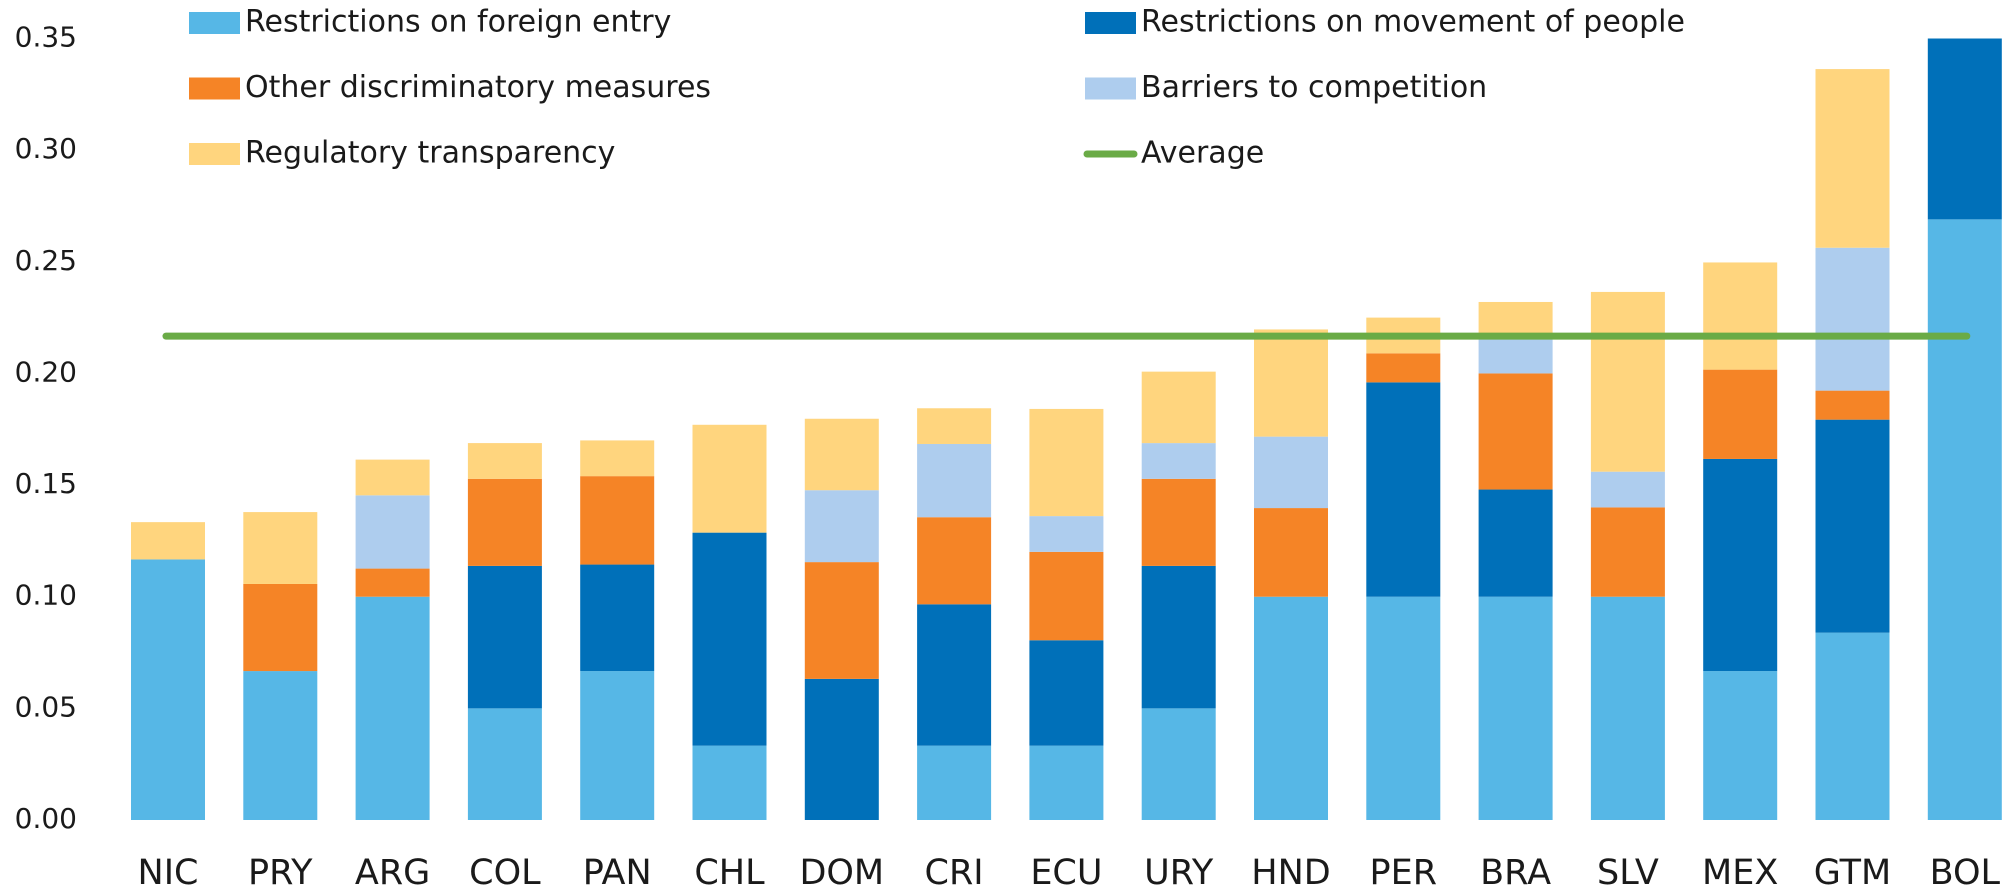 The height and width of the screenshot is (892, 2012). What do you see at coordinates (46, 148) in the screenshot?
I see `y-tick-label: 0.30` at bounding box center [46, 148].